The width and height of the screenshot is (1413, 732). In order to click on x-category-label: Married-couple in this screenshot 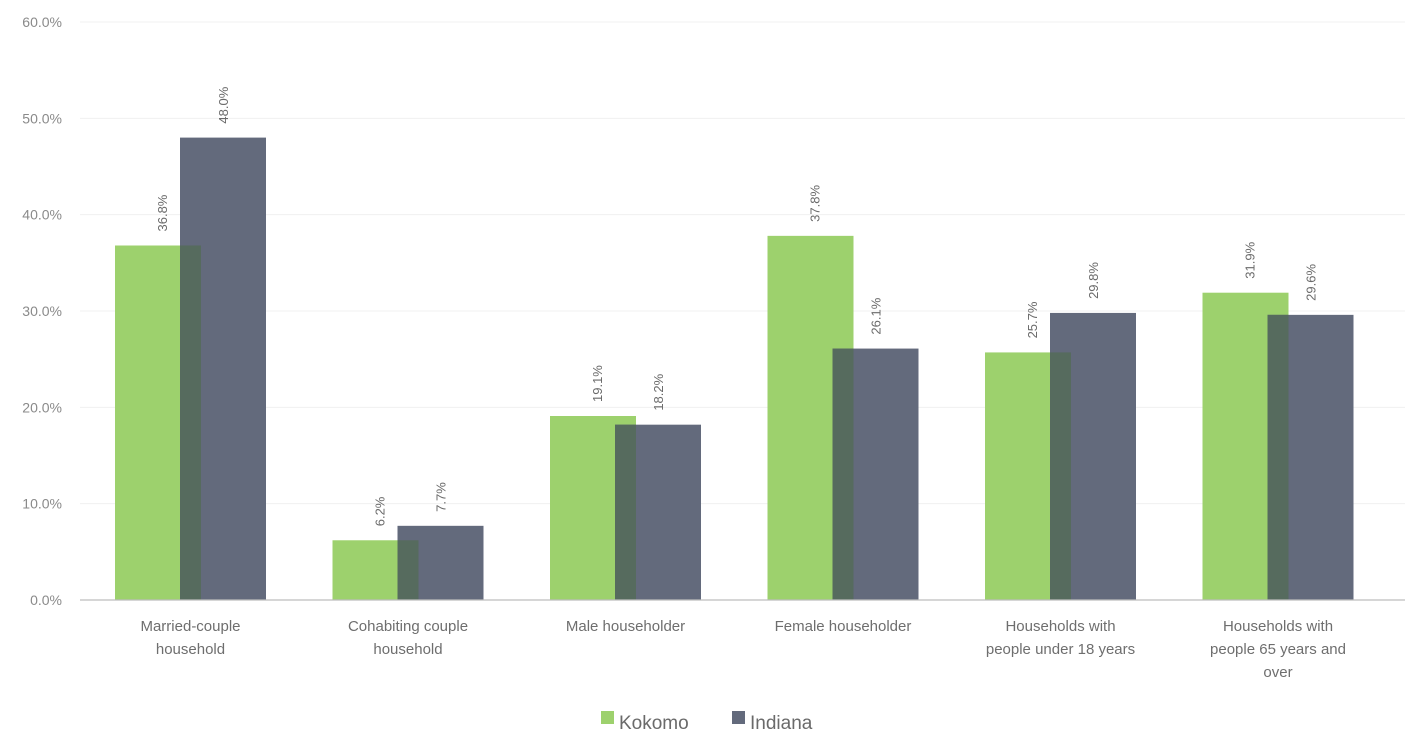, I will do `click(190, 626)`.